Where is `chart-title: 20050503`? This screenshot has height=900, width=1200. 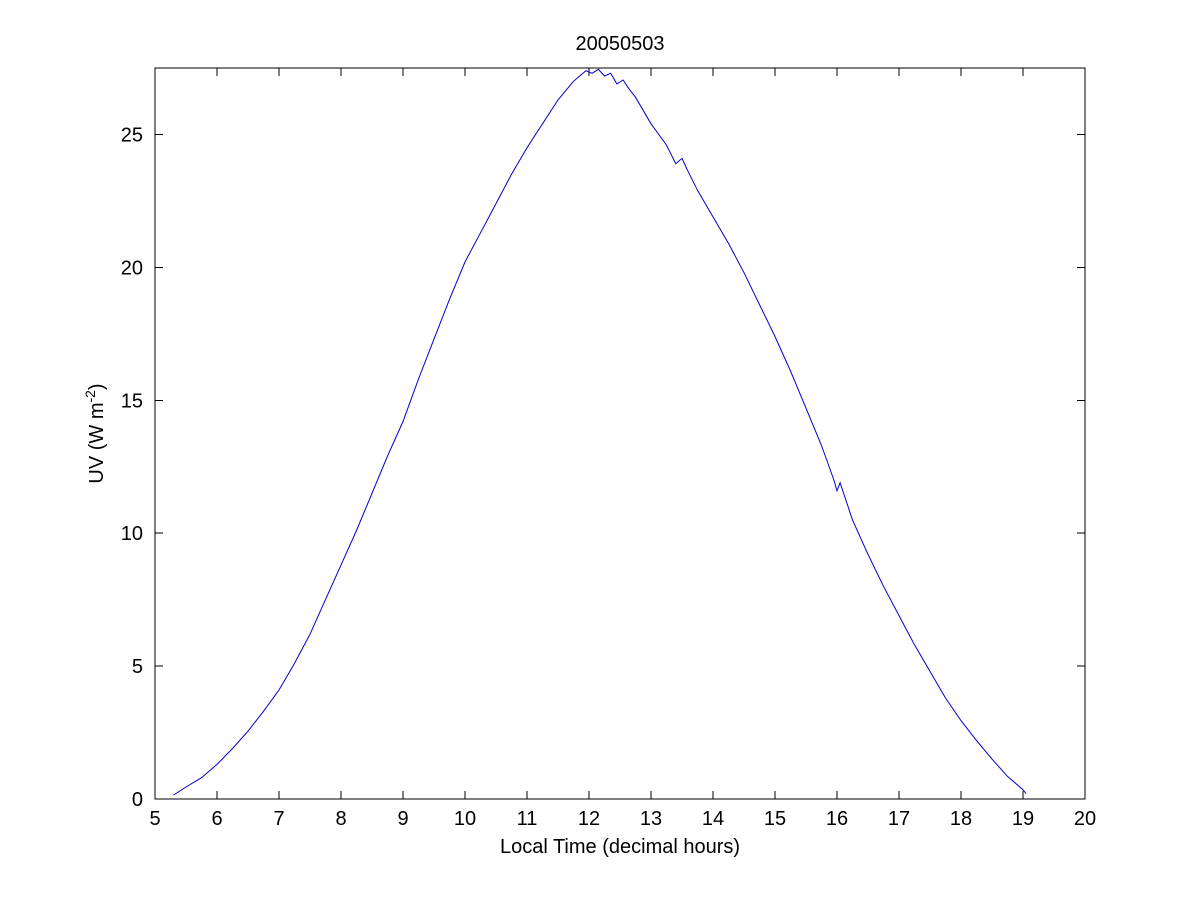 chart-title: 20050503 is located at coordinates (620, 44).